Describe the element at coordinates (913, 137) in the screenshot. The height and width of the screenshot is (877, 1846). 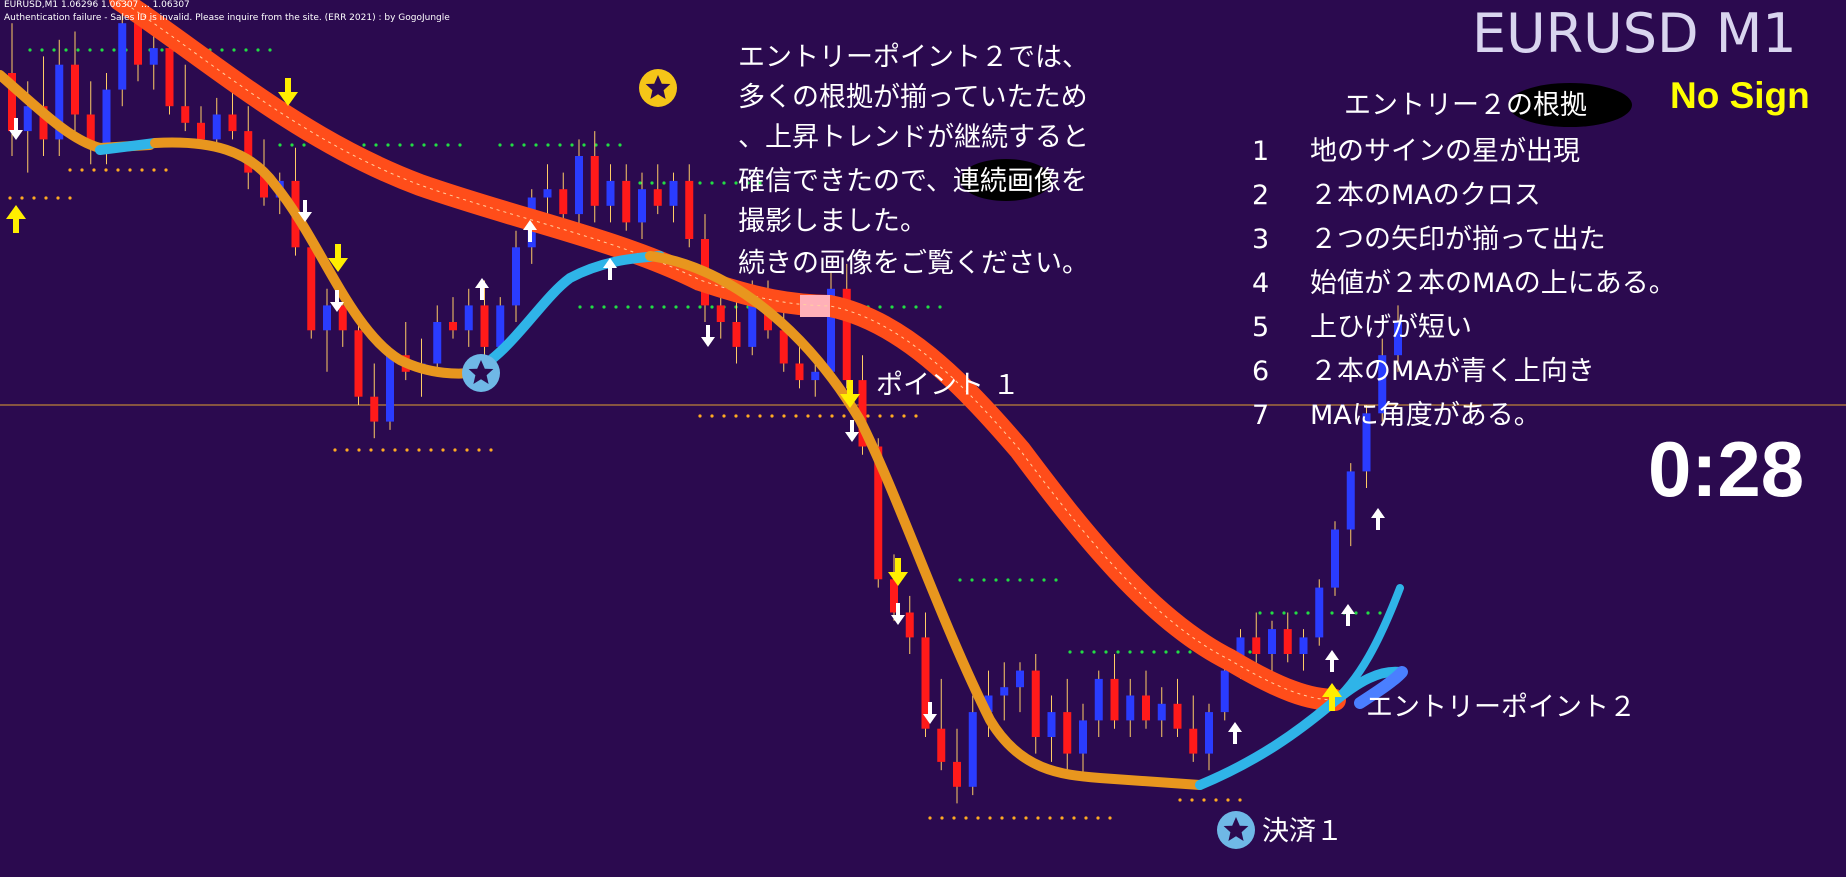
I see `note-line: 、上昇トレンドが継続すると` at that location.